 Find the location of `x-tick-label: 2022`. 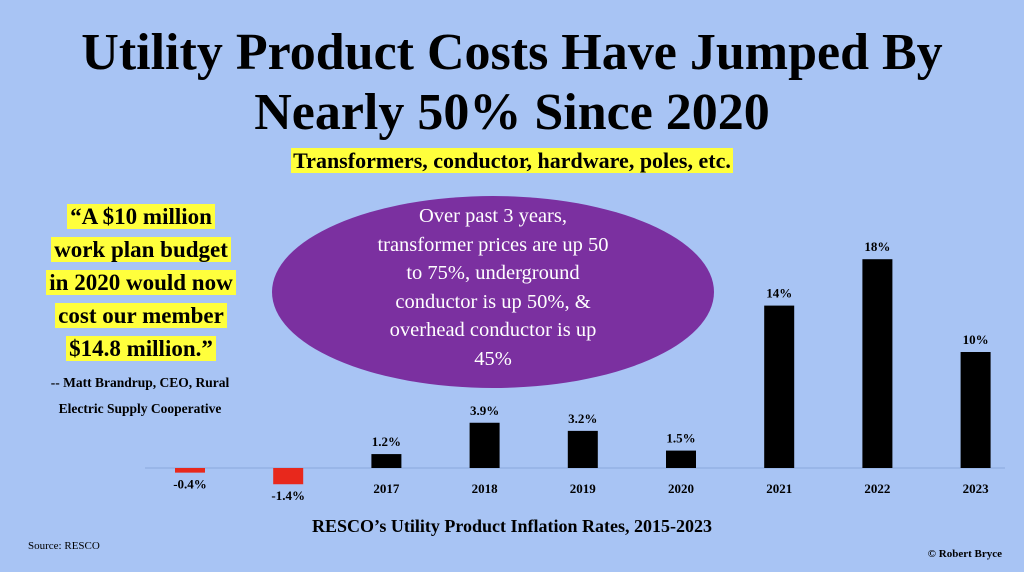

x-tick-label: 2022 is located at coordinates (877, 488).